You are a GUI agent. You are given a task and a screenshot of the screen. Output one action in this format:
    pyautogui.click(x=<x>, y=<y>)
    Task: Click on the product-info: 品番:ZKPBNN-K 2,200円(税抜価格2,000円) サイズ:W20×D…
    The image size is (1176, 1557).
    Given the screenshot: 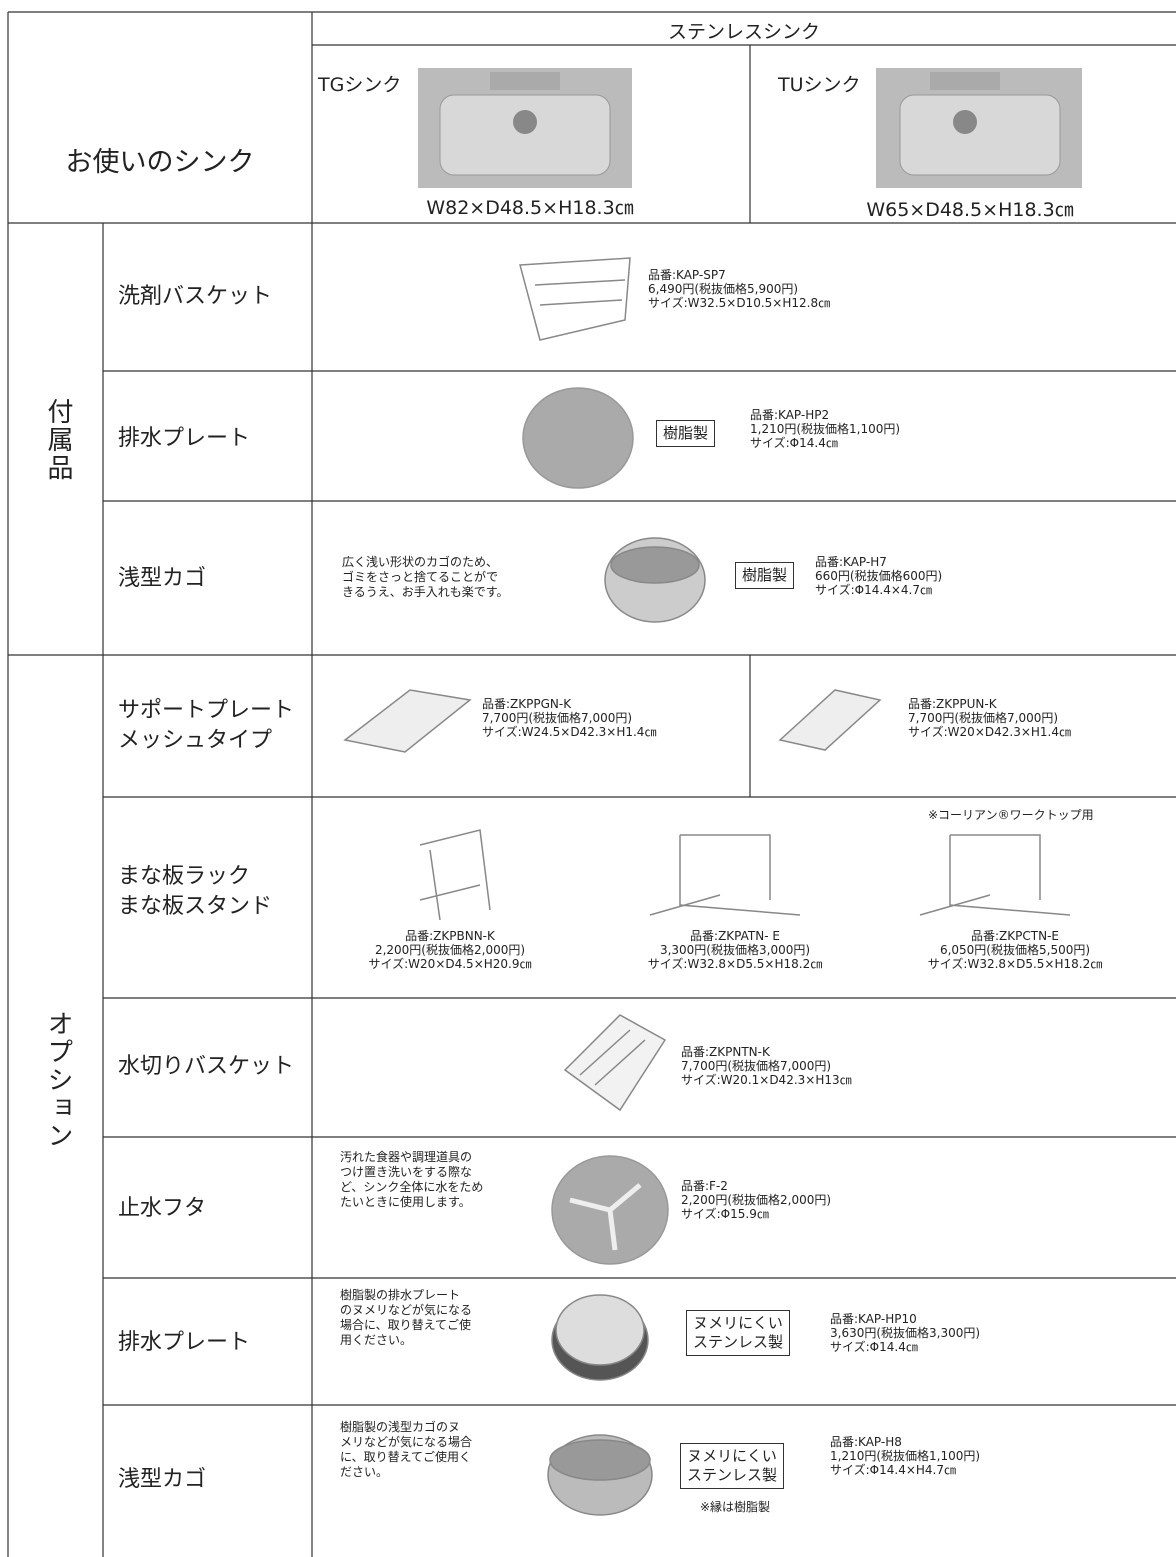 What is the action you would take?
    pyautogui.click(x=450, y=950)
    